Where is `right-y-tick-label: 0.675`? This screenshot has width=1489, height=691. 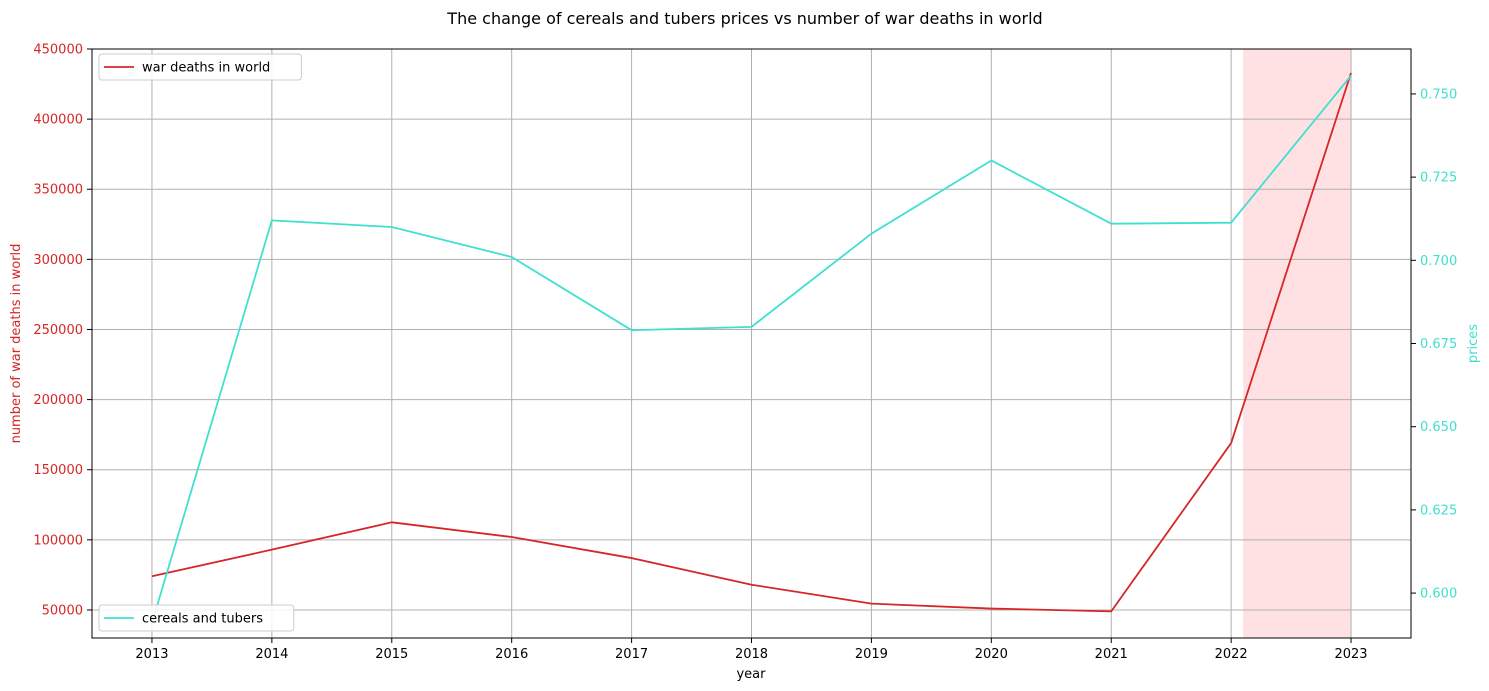 right-y-tick-label: 0.675 is located at coordinates (1438, 344).